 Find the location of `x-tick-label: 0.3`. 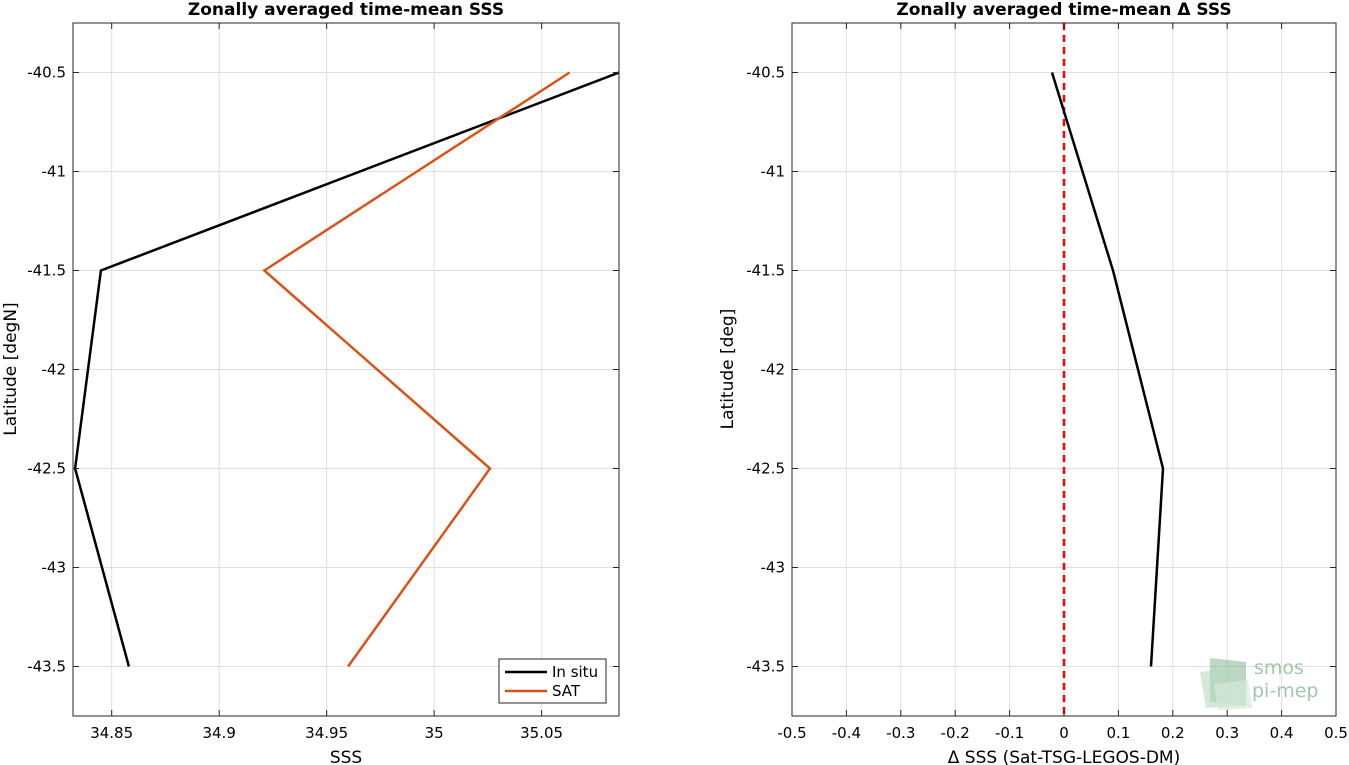

x-tick-label: 0.3 is located at coordinates (1227, 733).